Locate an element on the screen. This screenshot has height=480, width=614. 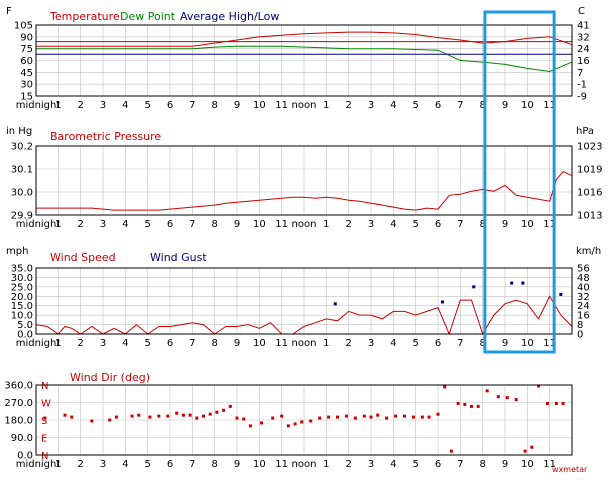
y-tick-label: 5.0 is located at coordinates (25, 325).